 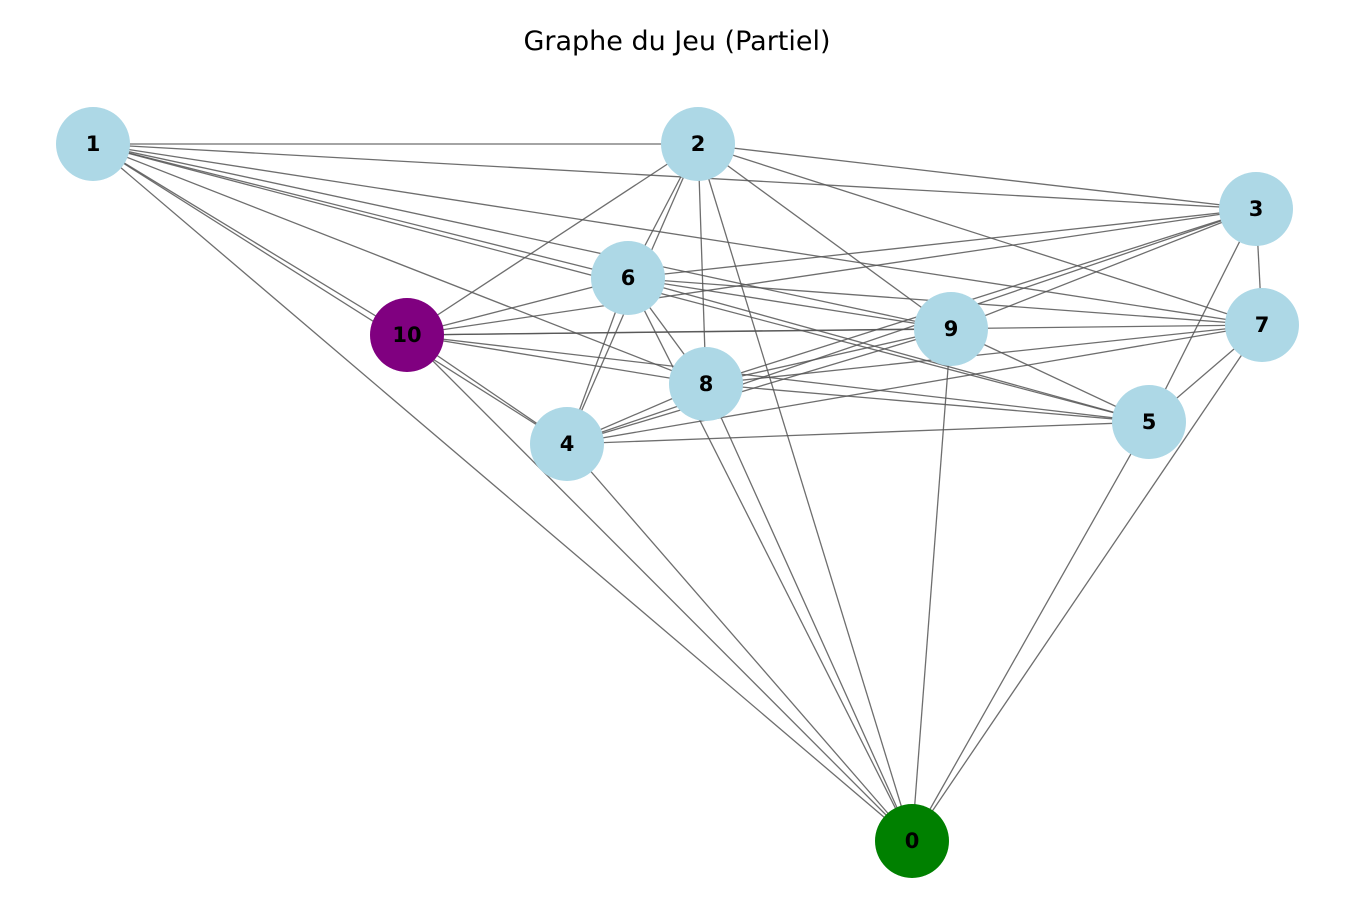 I want to click on node-label-9: 9, so click(x=951, y=329).